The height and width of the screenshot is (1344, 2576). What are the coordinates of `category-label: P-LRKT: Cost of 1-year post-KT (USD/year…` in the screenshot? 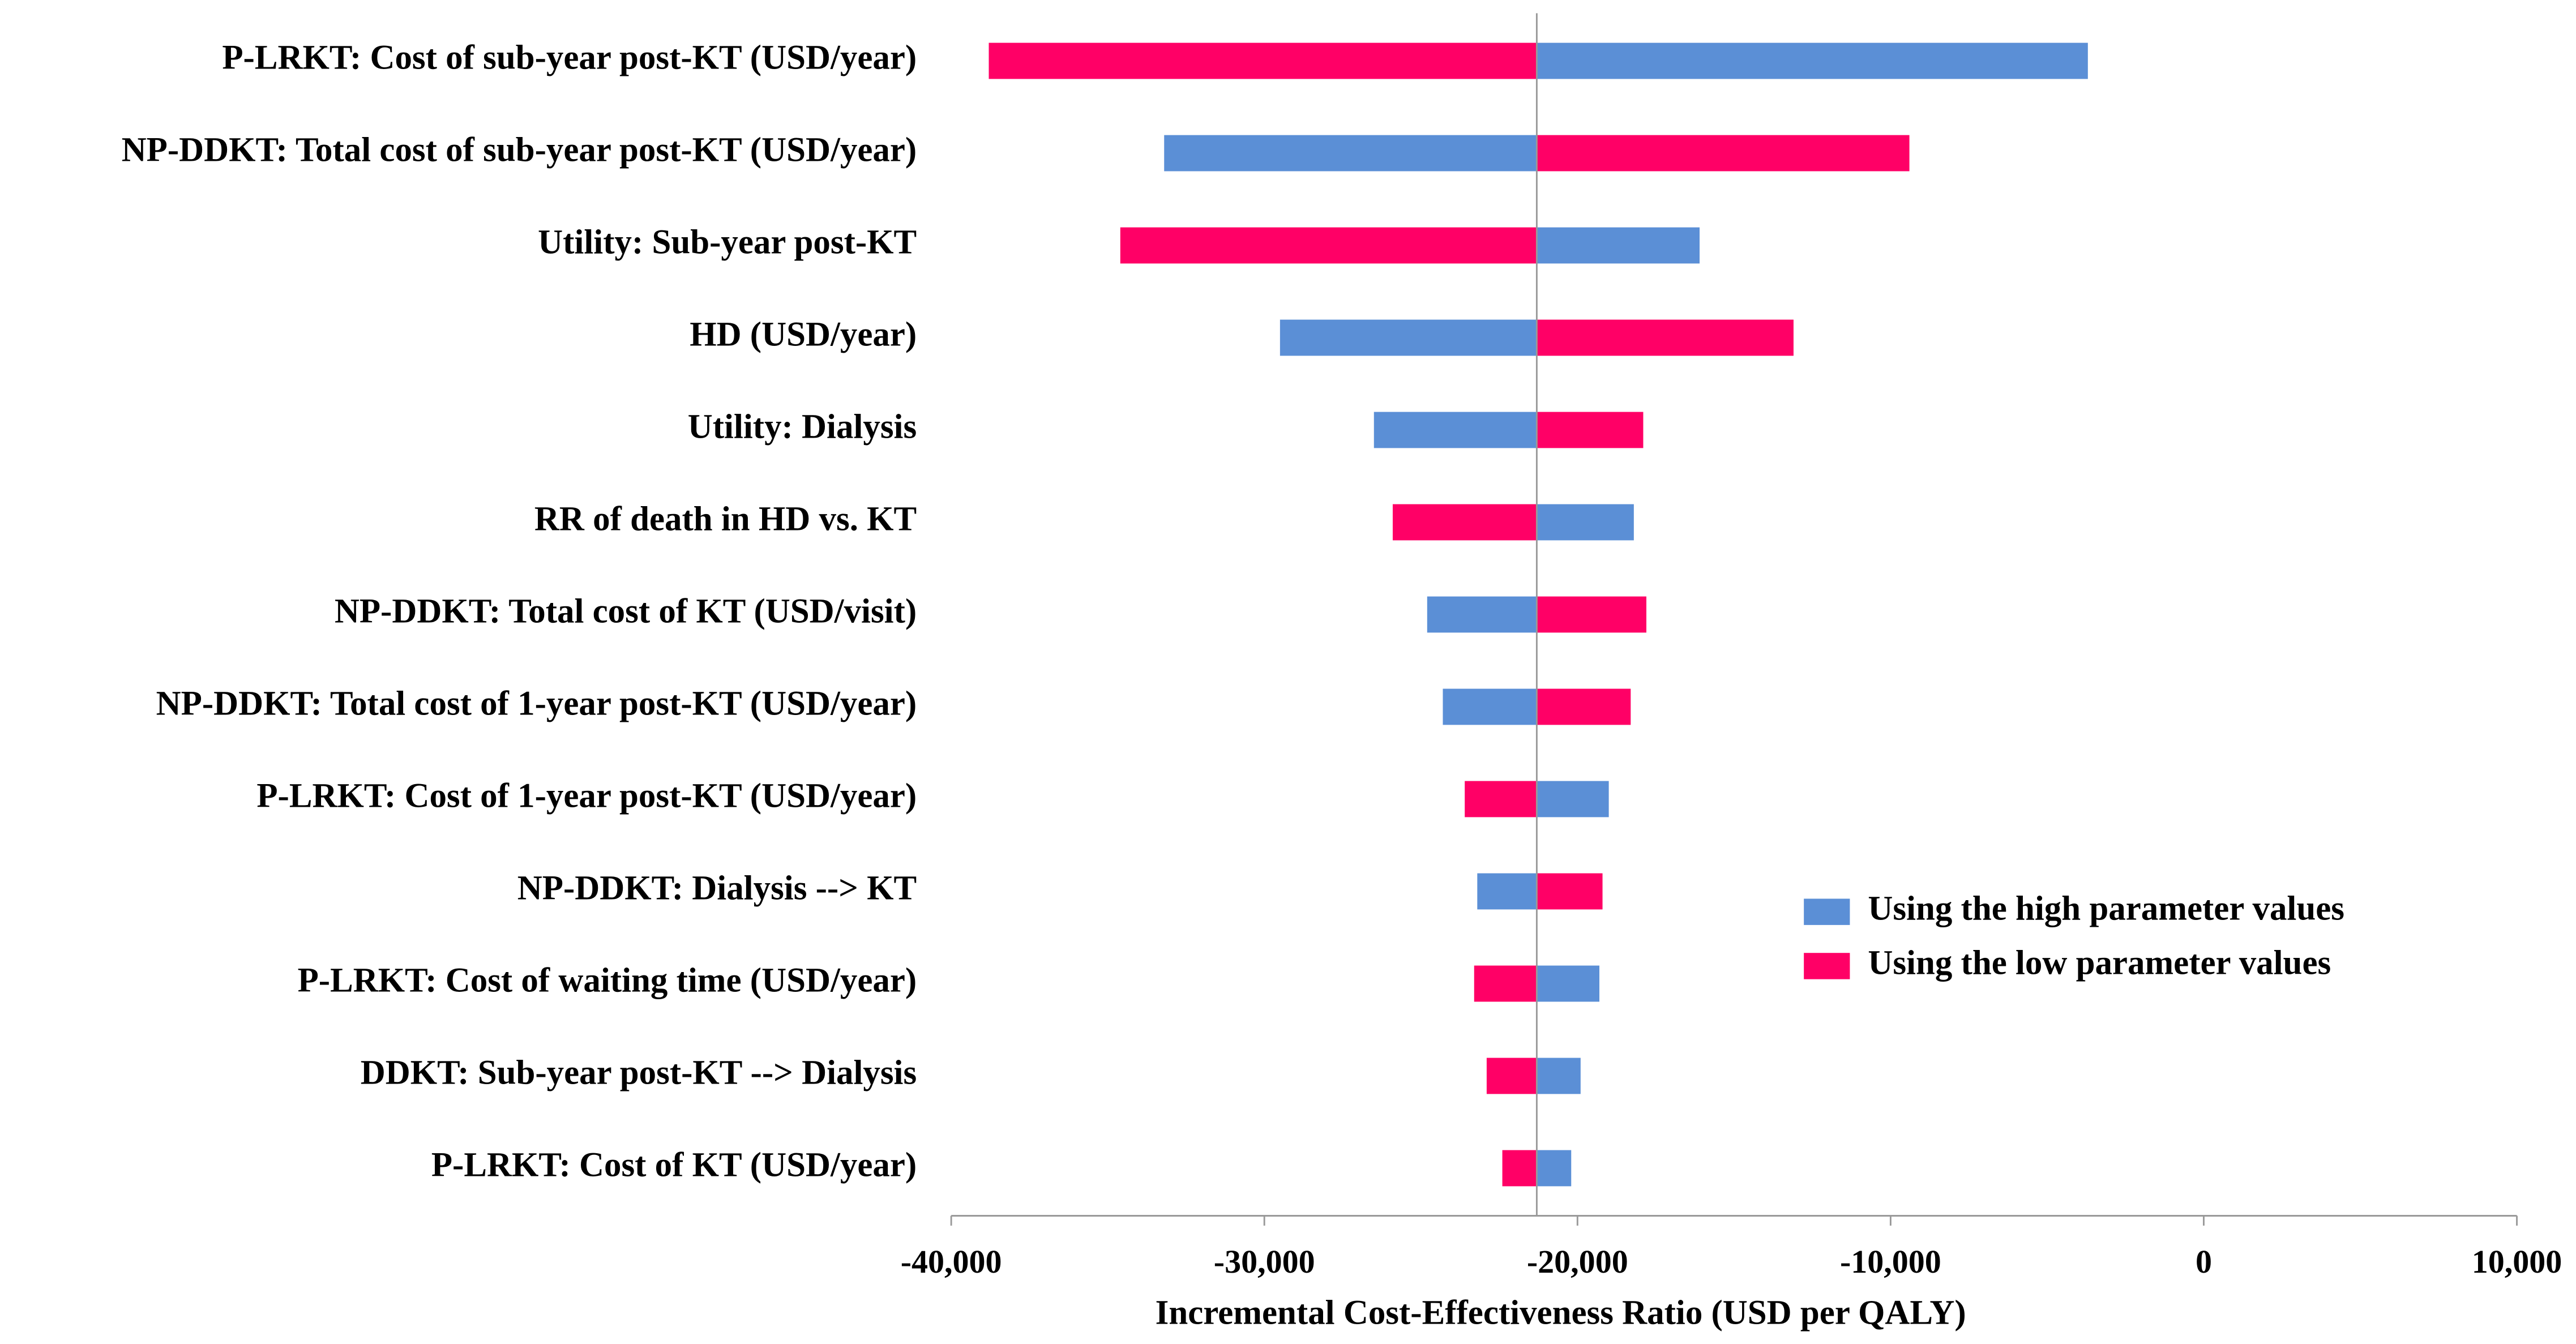 It's located at (586, 796).